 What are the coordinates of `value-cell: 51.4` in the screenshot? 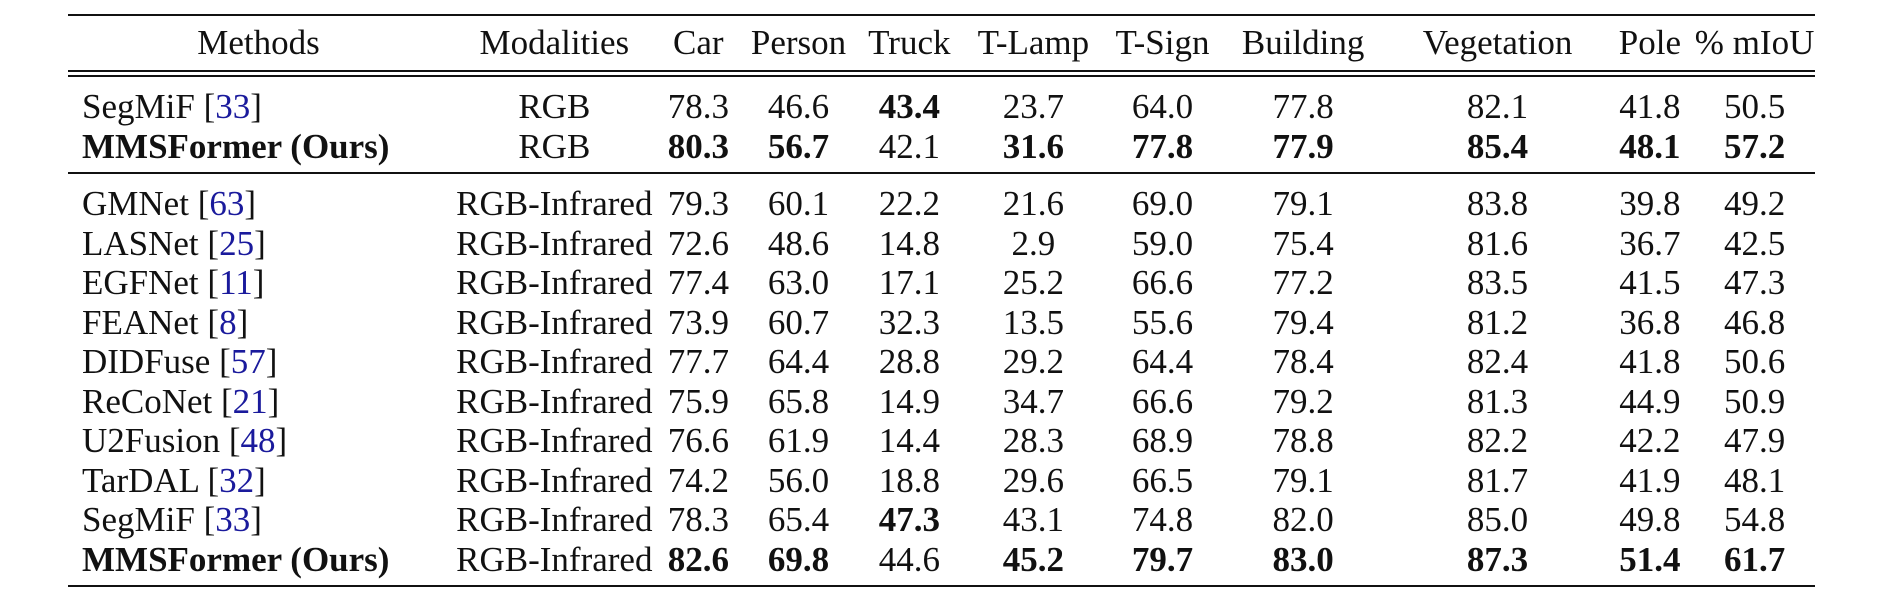 It's located at (1650, 559).